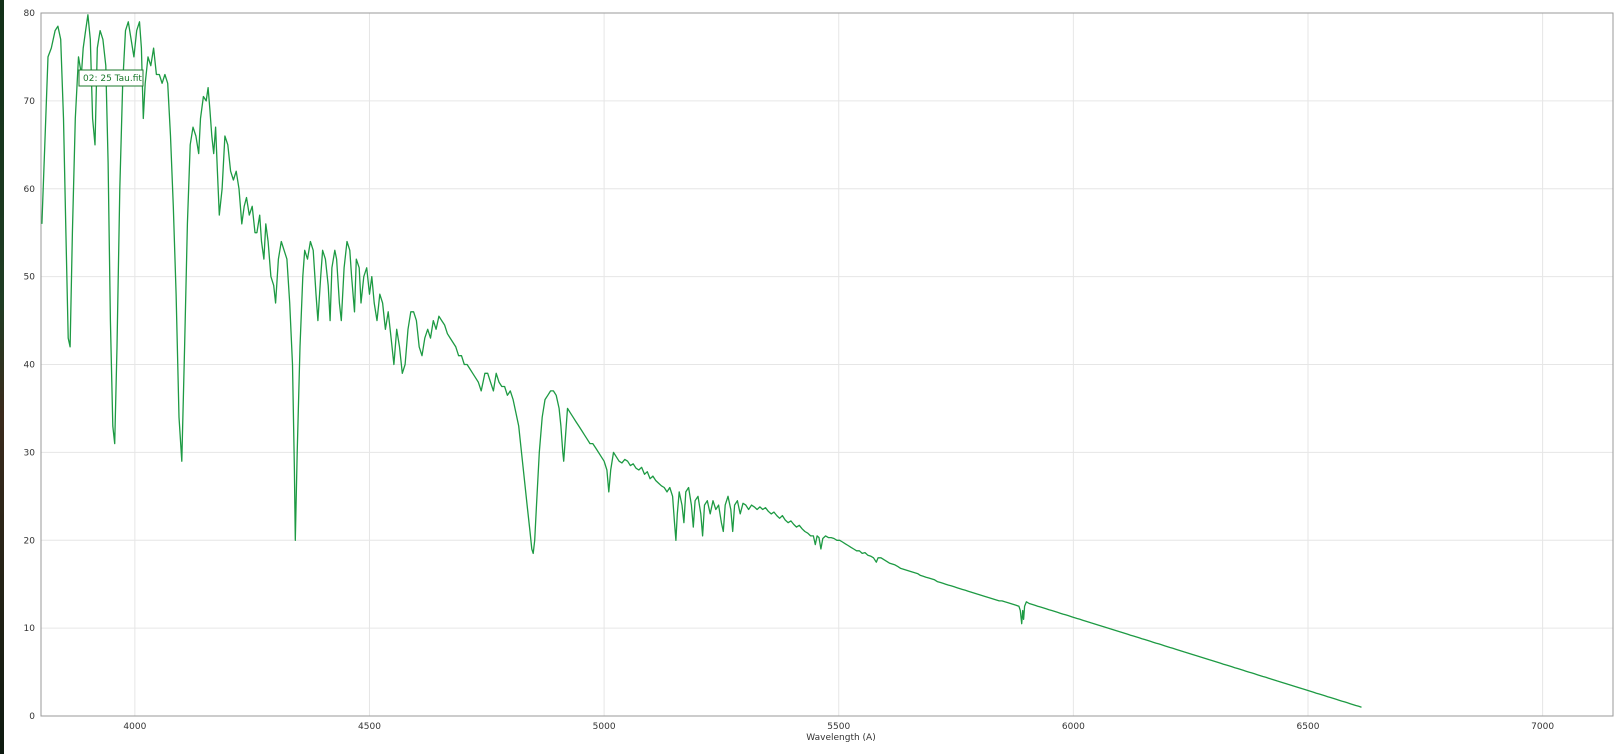 The image size is (1616, 754). Describe the element at coordinates (30, 102) in the screenshot. I see `y-tick-label: 70` at that location.